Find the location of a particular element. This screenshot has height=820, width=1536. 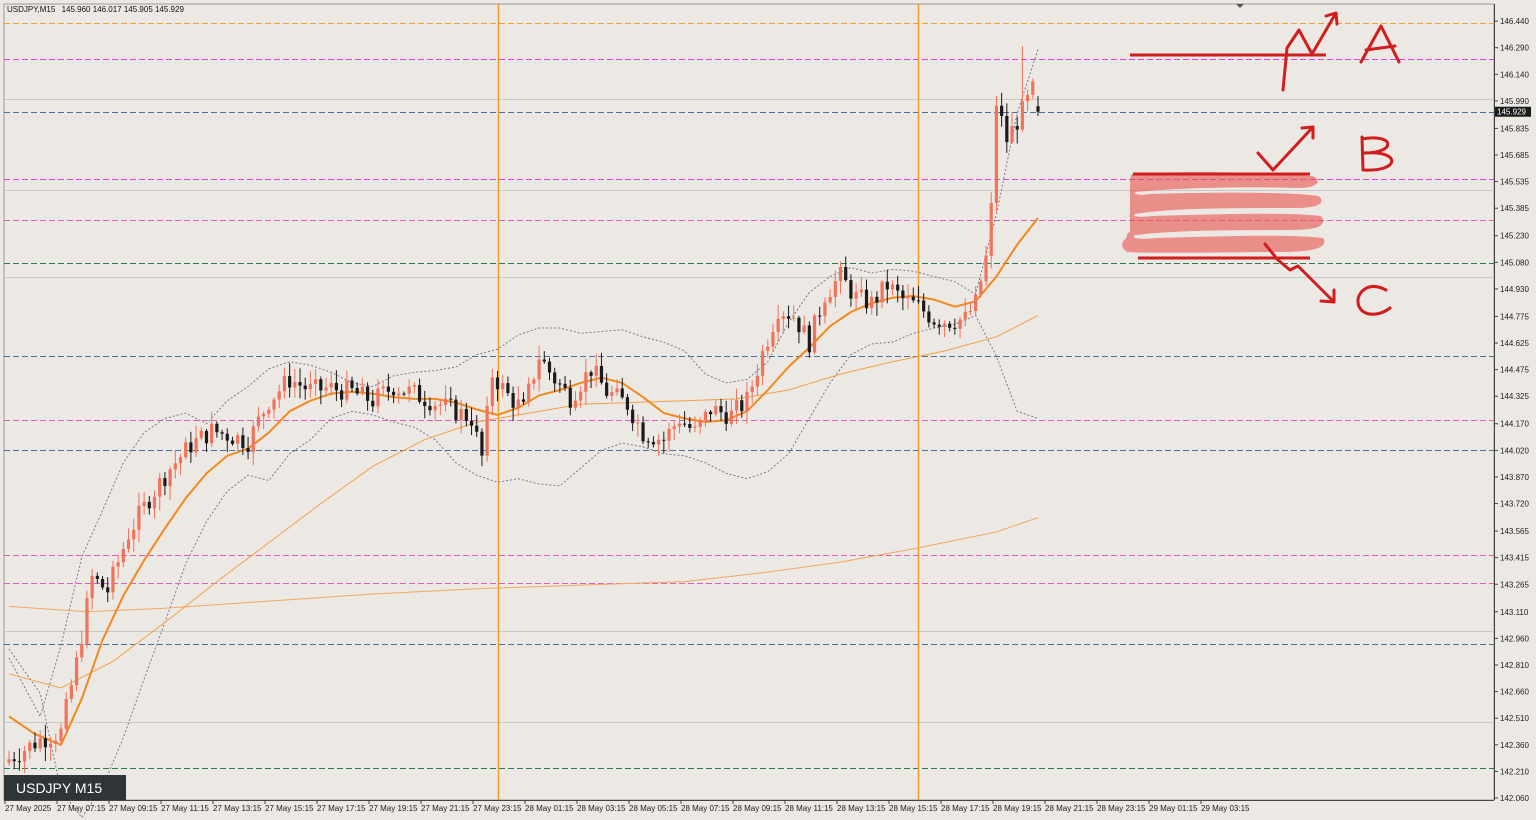

y-tick-label: 142.210 is located at coordinates (1514, 771).